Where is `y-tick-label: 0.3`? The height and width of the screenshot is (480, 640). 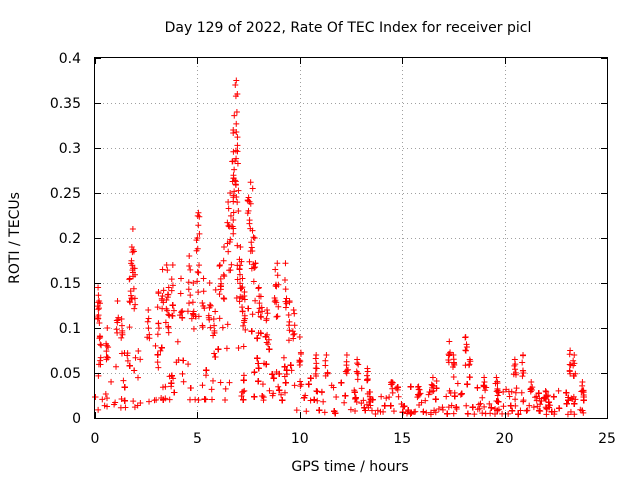 y-tick-label: 0.3 is located at coordinates (70, 149).